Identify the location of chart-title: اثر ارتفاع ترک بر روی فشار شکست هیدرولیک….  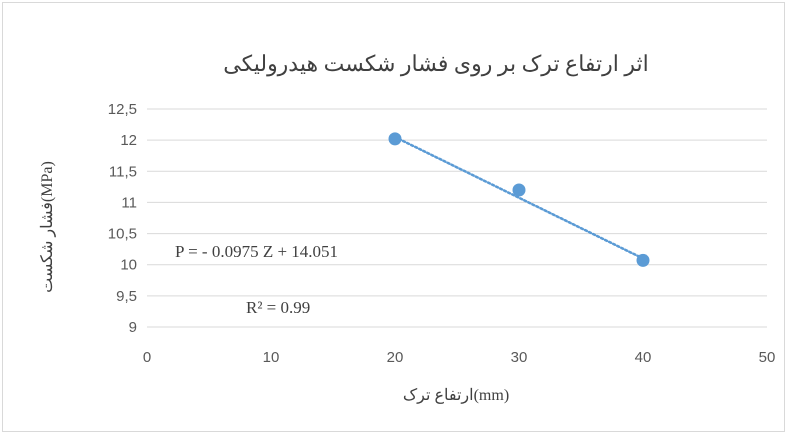
(436, 64).